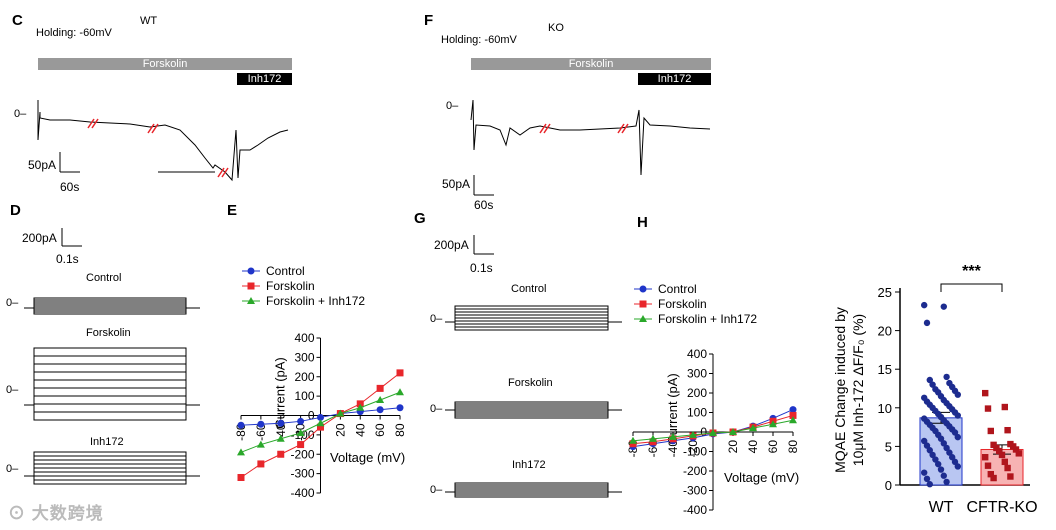  What do you see at coordinates (112, 412) in the screenshot?
I see `trace-forskolin-d-sweep` at bounding box center [112, 412].